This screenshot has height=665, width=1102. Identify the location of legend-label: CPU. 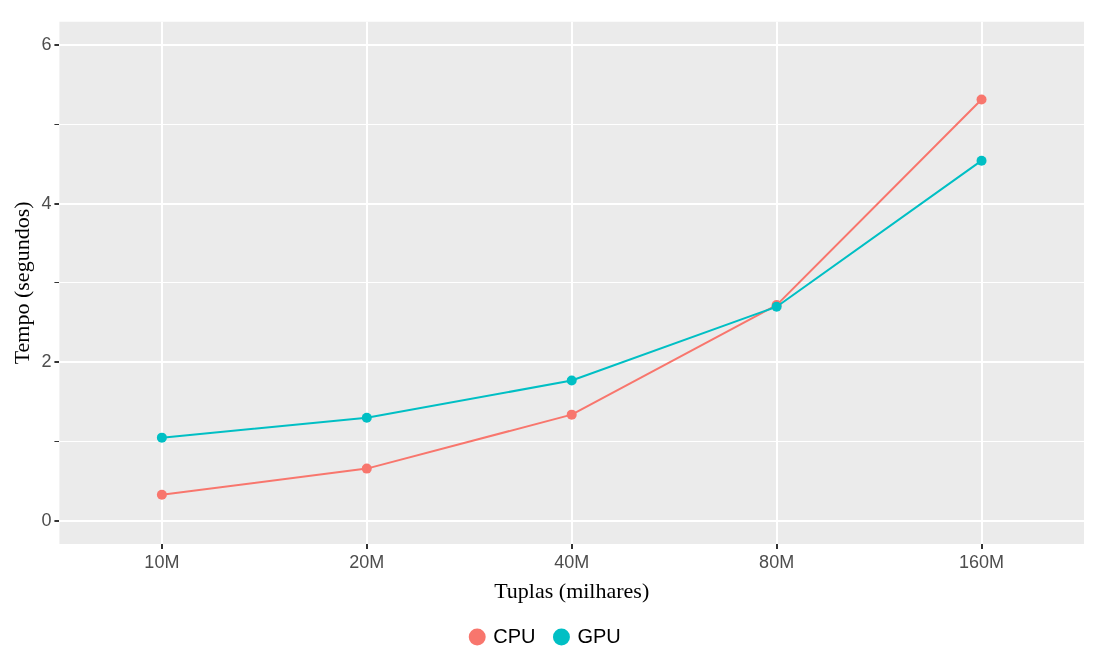
(514, 635).